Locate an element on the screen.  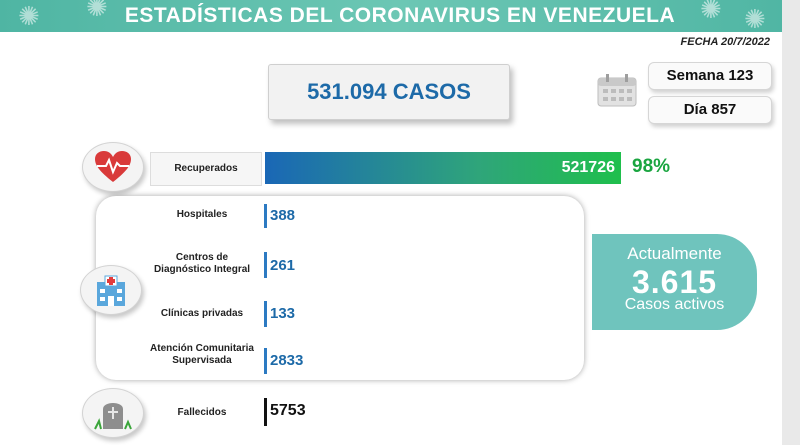
page-edge is located at coordinates (791, 222).